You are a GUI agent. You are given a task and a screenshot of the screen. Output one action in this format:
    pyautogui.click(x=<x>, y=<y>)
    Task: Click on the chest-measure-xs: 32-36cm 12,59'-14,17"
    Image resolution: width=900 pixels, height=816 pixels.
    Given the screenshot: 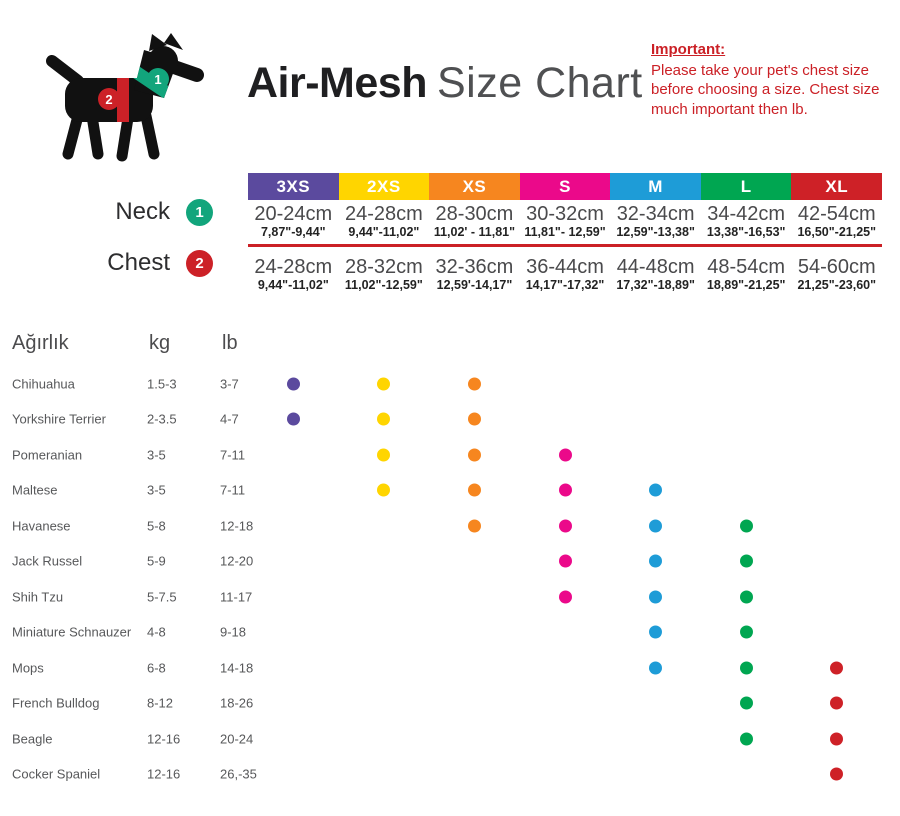 What is the action you would take?
    pyautogui.click(x=474, y=270)
    